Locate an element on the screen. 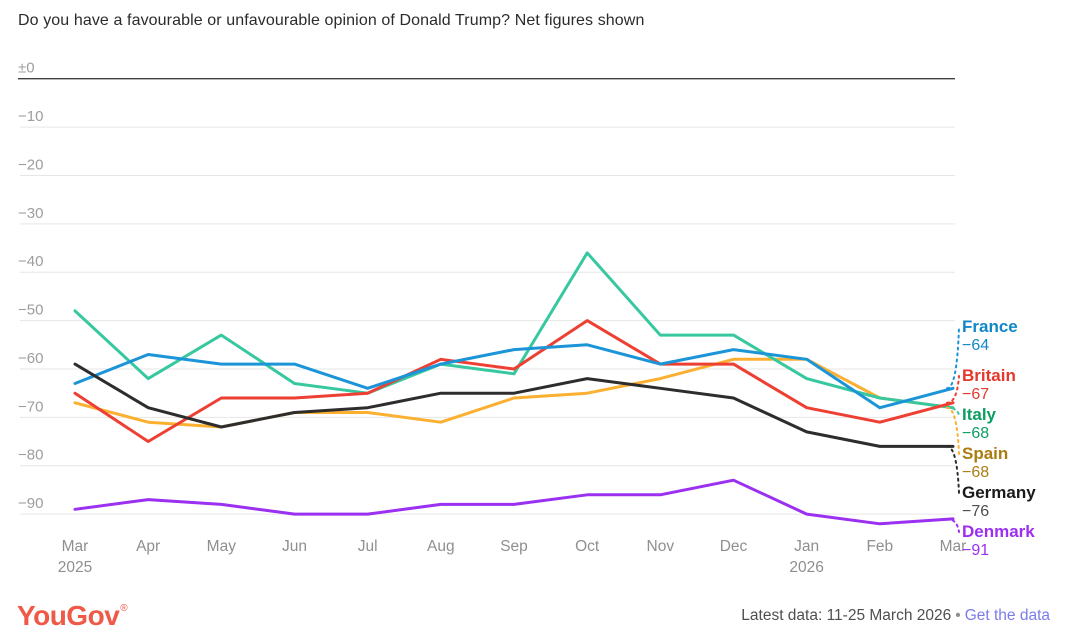  legend-label-denmark: Denmark is located at coordinates (998, 531).